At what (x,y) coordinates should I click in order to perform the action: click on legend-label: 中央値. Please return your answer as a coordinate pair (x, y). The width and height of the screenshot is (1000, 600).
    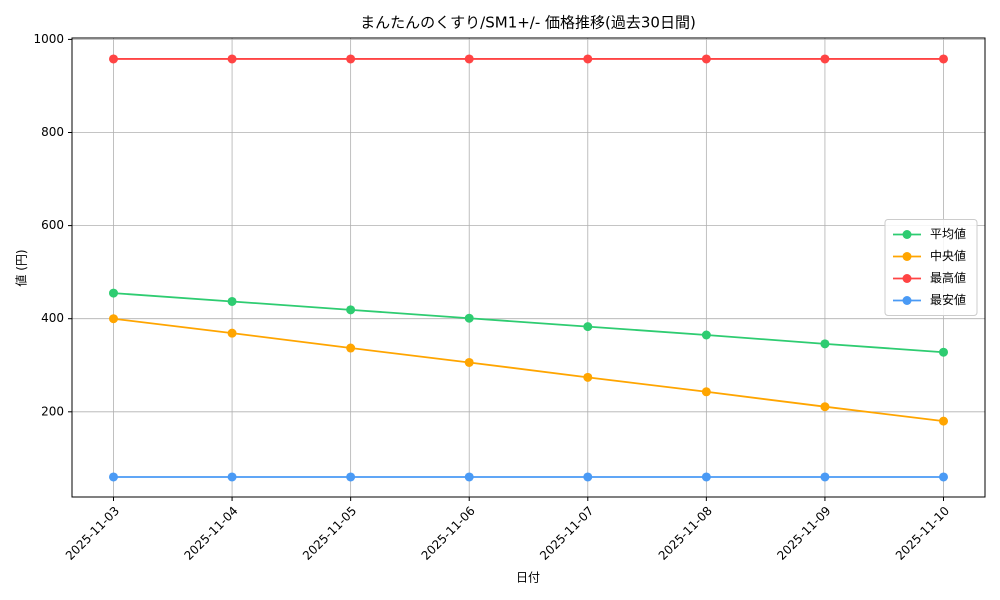
    Looking at the image, I should click on (948, 255).